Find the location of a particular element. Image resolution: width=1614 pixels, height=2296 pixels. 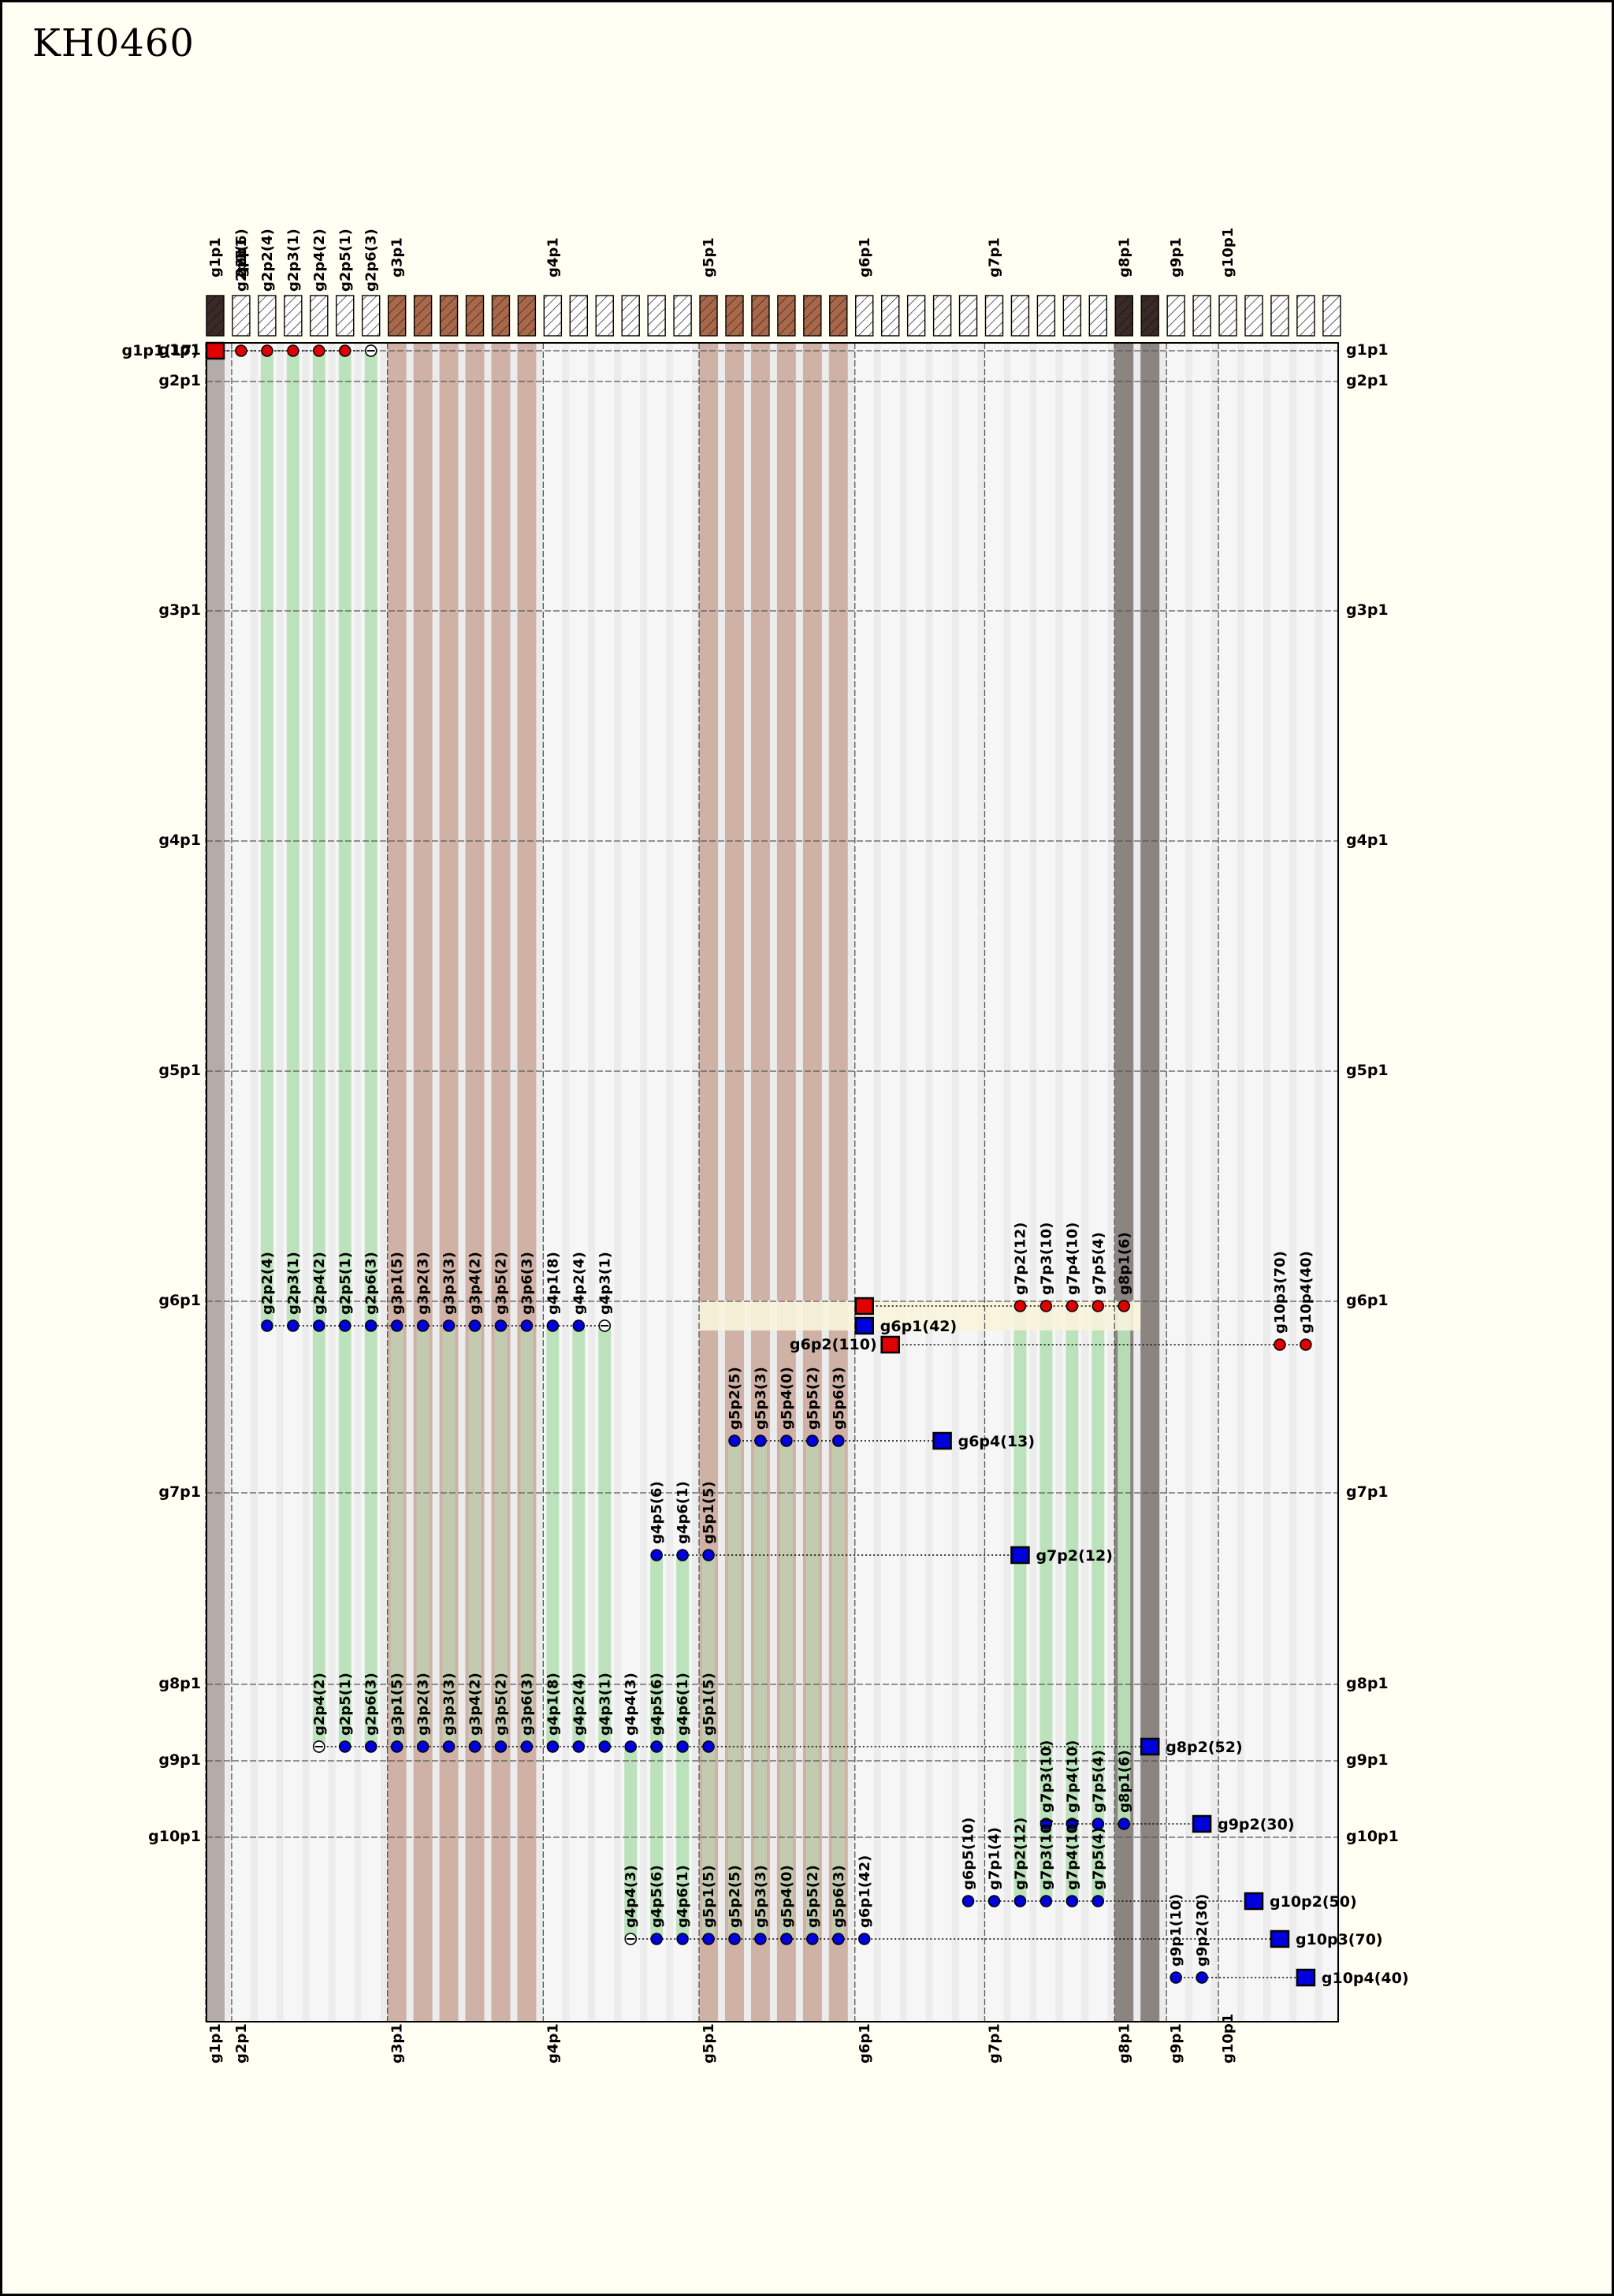

row-label-left: g9p1 is located at coordinates (179, 1760).